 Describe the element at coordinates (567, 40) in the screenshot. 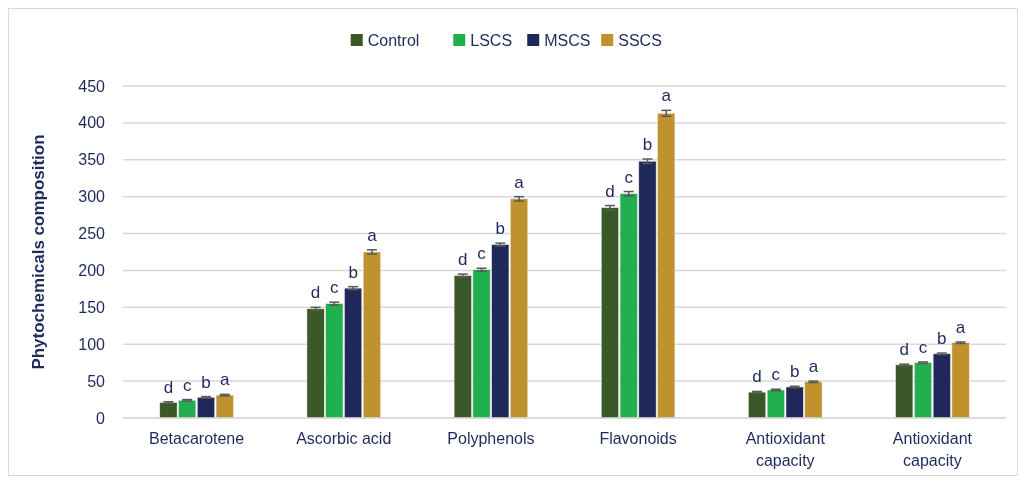

I see `legend-label: MSCS` at that location.